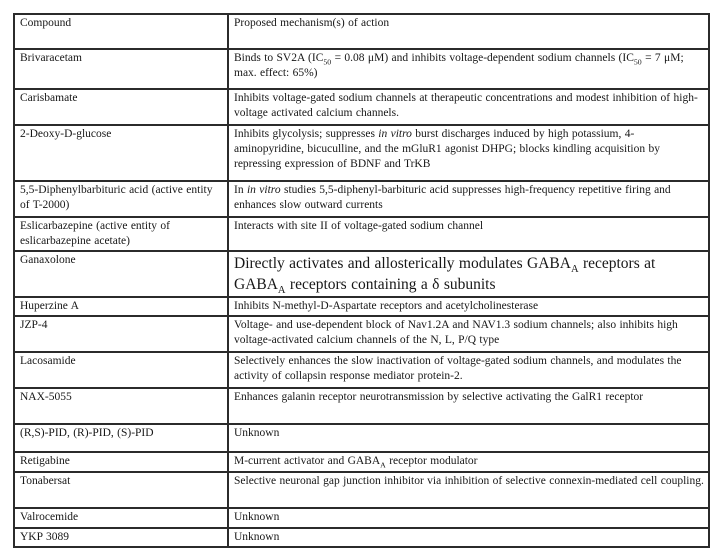 Image resolution: width=720 pixels, height=548 pixels. What do you see at coordinates (121, 406) in the screenshot?
I see `compound-cell: NAX-5055` at bounding box center [121, 406].